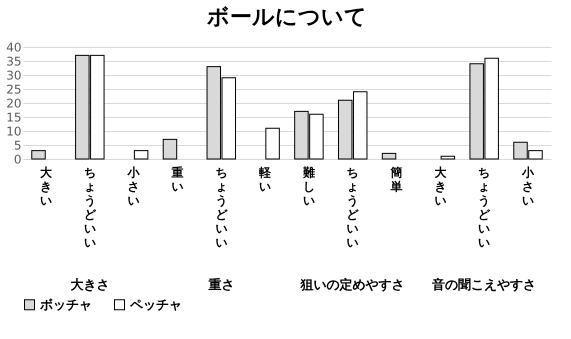 This screenshot has height=339, width=571. I want to click on text: 音の聞こえやすさ, so click(483, 285).